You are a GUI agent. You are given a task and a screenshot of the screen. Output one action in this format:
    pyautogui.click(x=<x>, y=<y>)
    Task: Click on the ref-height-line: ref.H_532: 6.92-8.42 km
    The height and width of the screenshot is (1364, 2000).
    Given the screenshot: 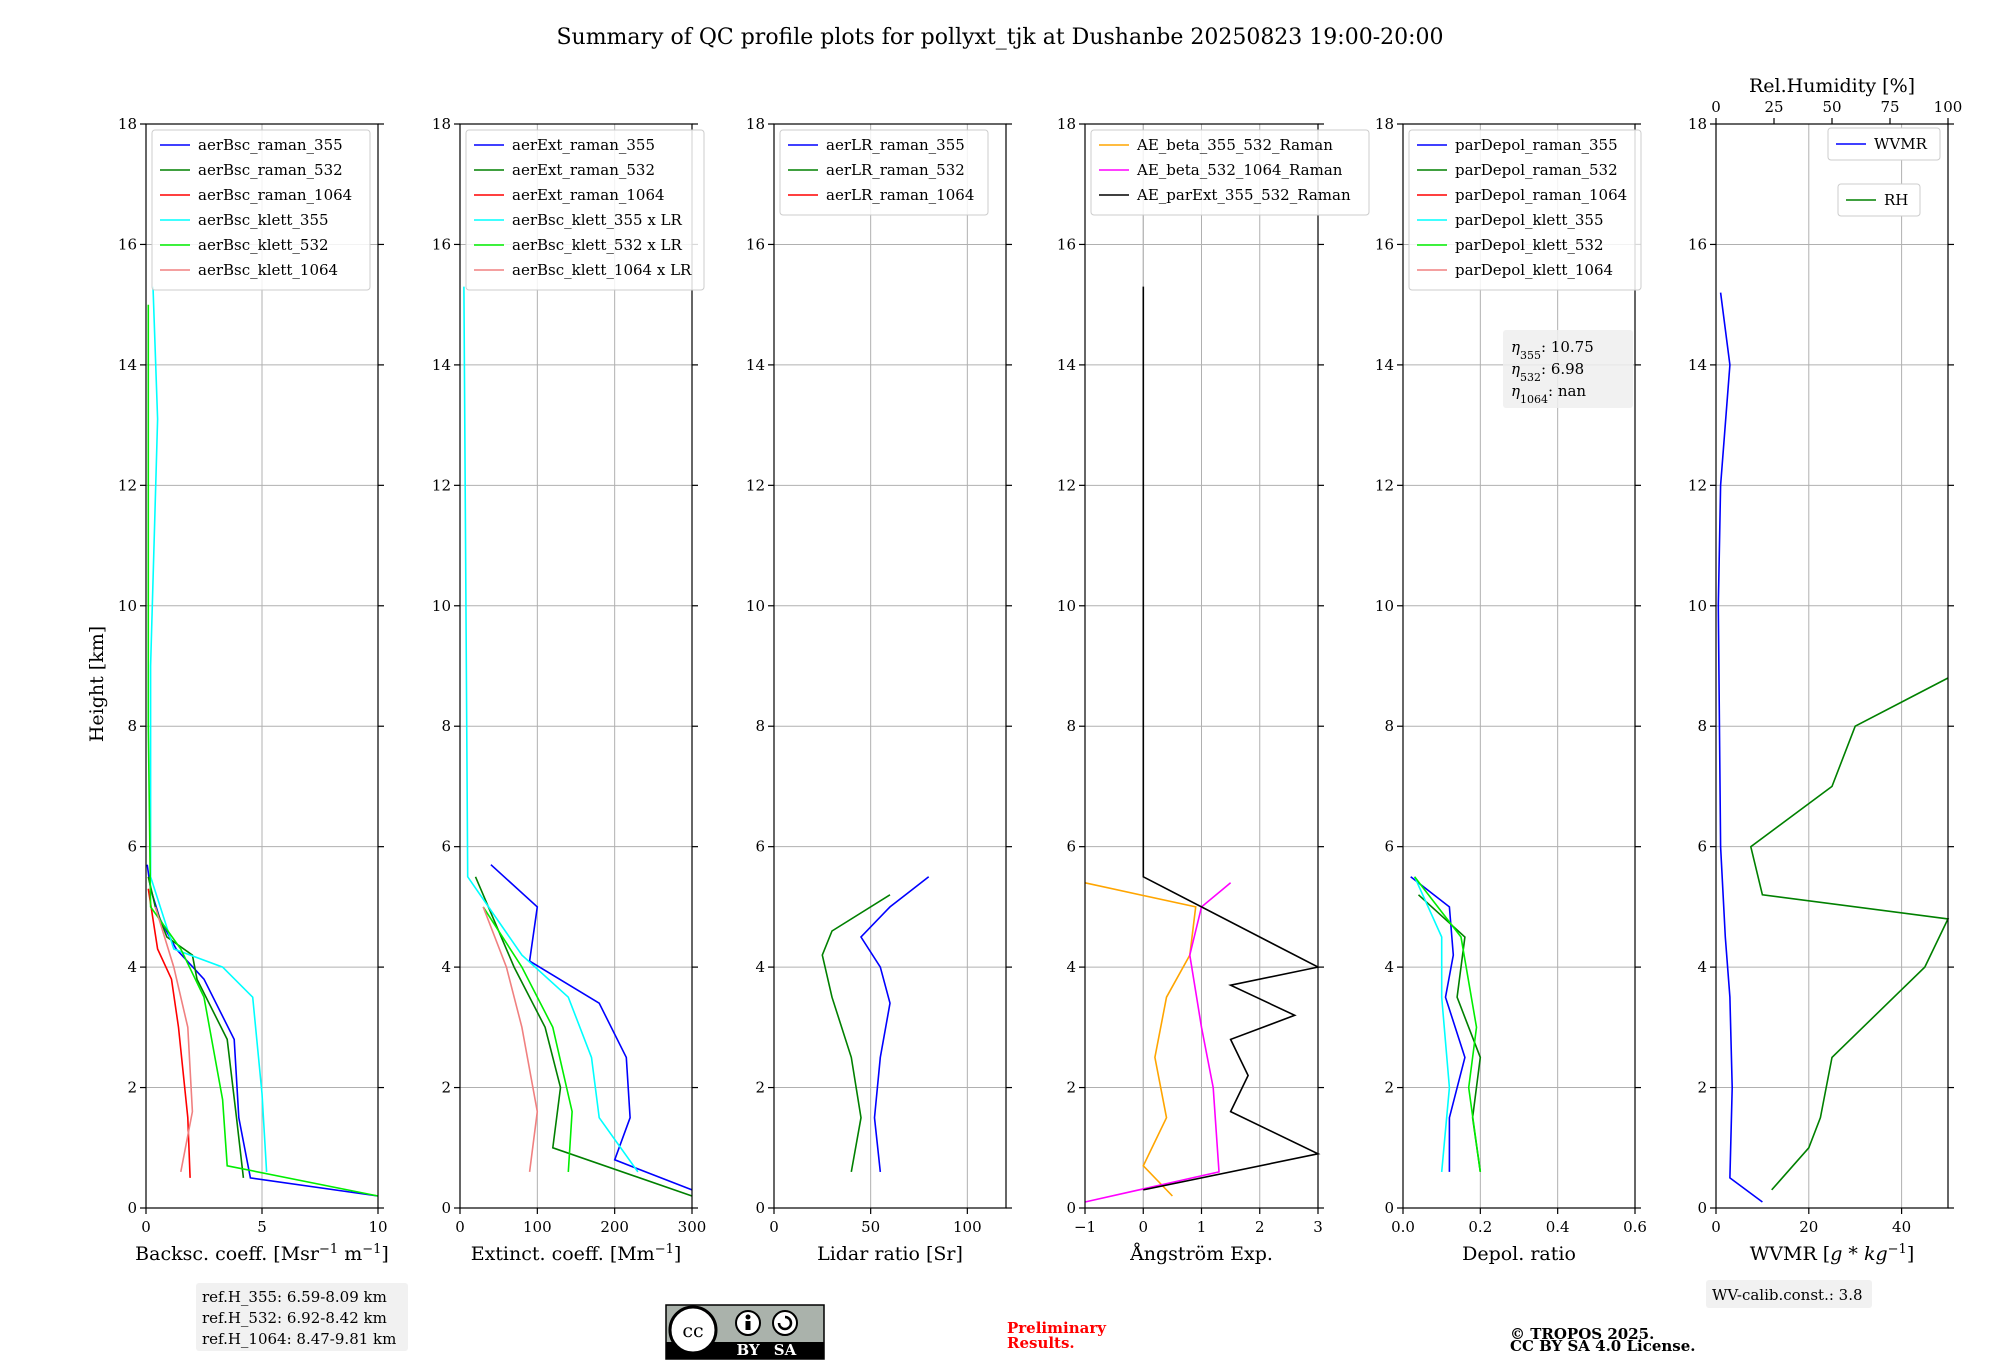 What is the action you would take?
    pyautogui.click(x=294, y=1318)
    